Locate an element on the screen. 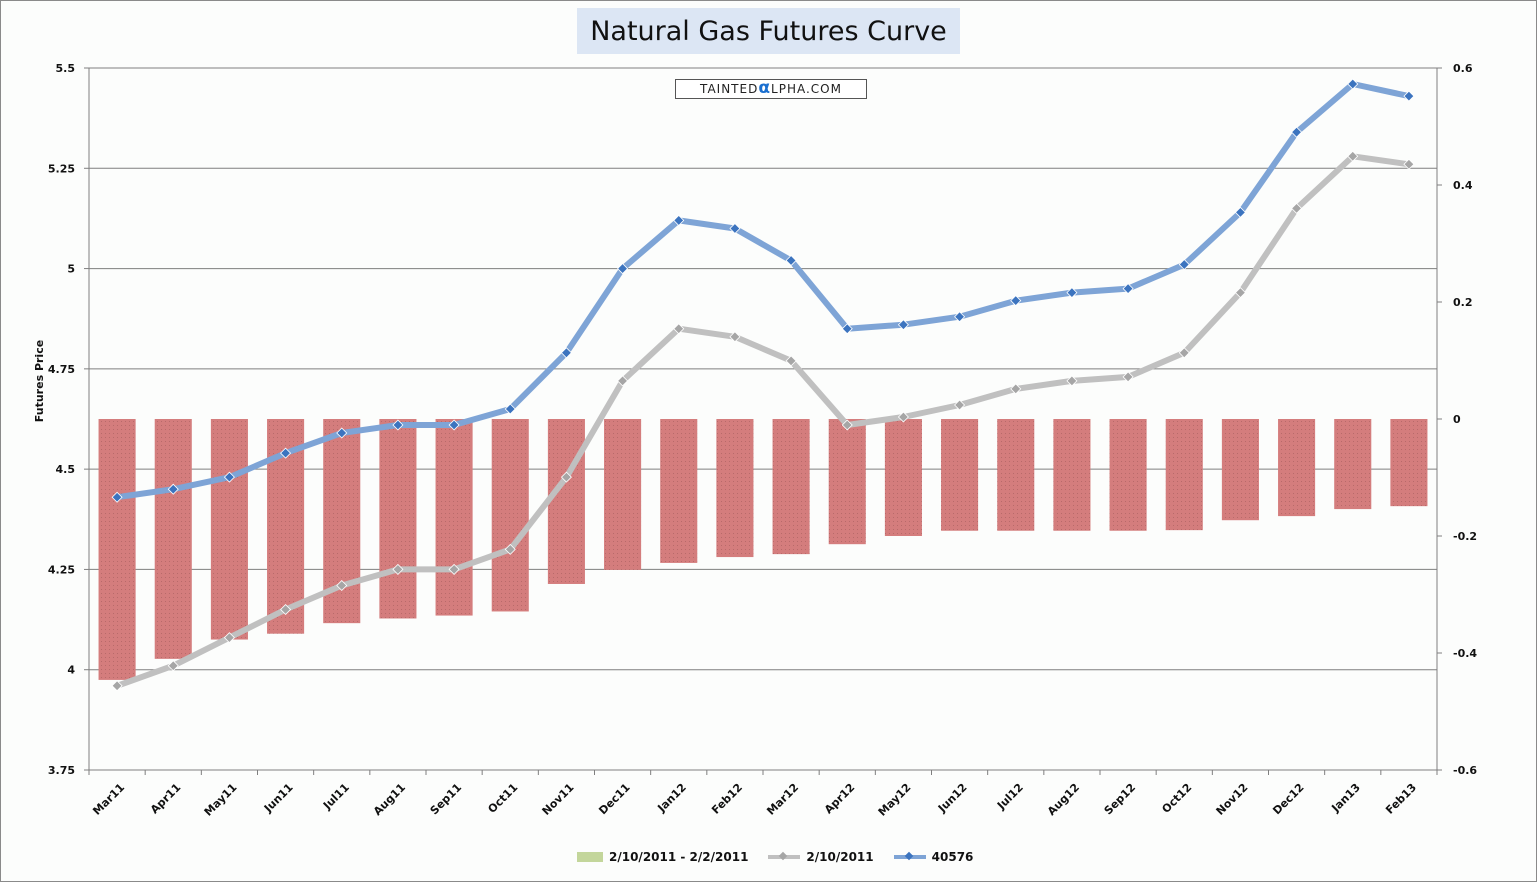 This screenshot has width=1537, height=882. legend: 2/10/2011 - 2/2/2011 2/10/2011 40576 is located at coordinates (775, 857).